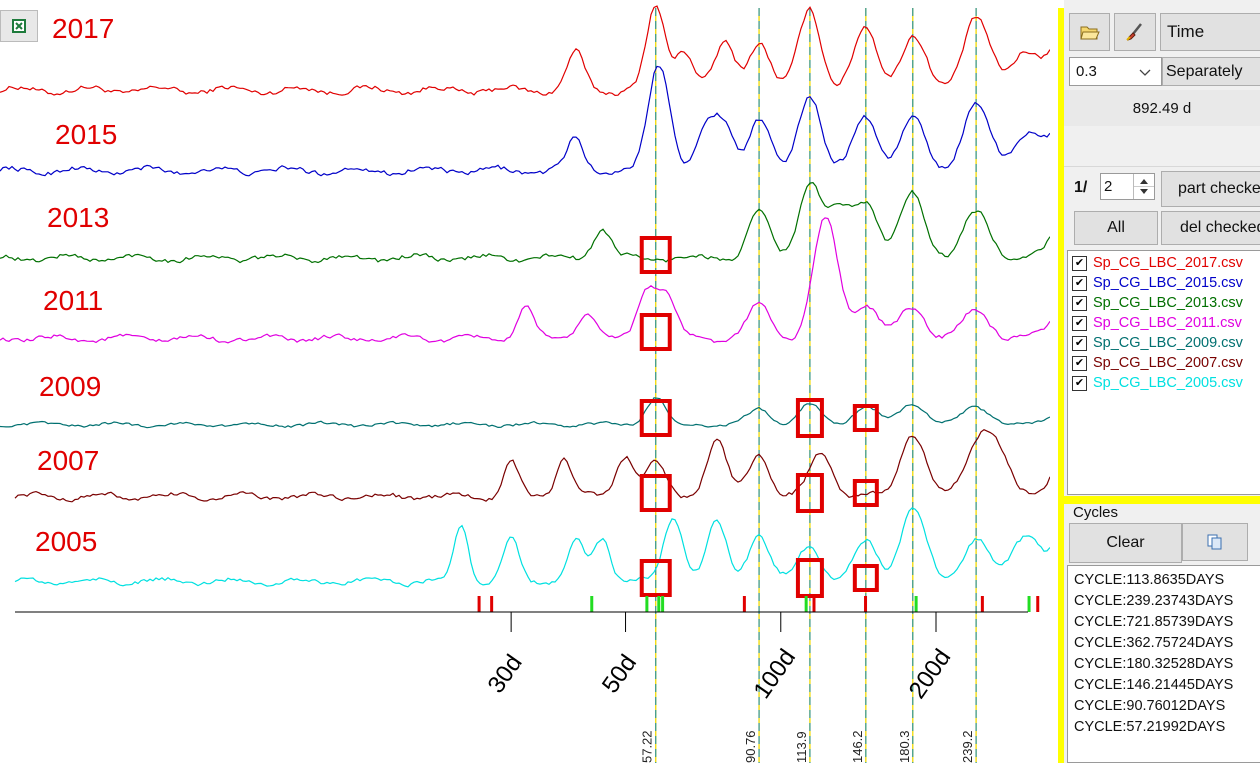  What do you see at coordinates (1168, 363) in the screenshot?
I see `file-name: Sp_CG_LBC_2007.csv` at bounding box center [1168, 363].